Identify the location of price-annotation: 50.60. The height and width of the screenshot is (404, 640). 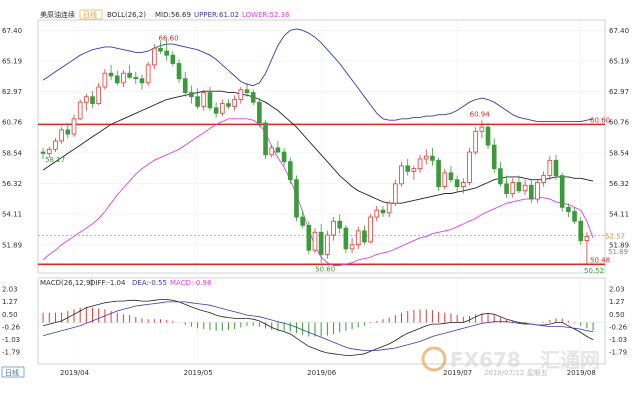
(325, 270).